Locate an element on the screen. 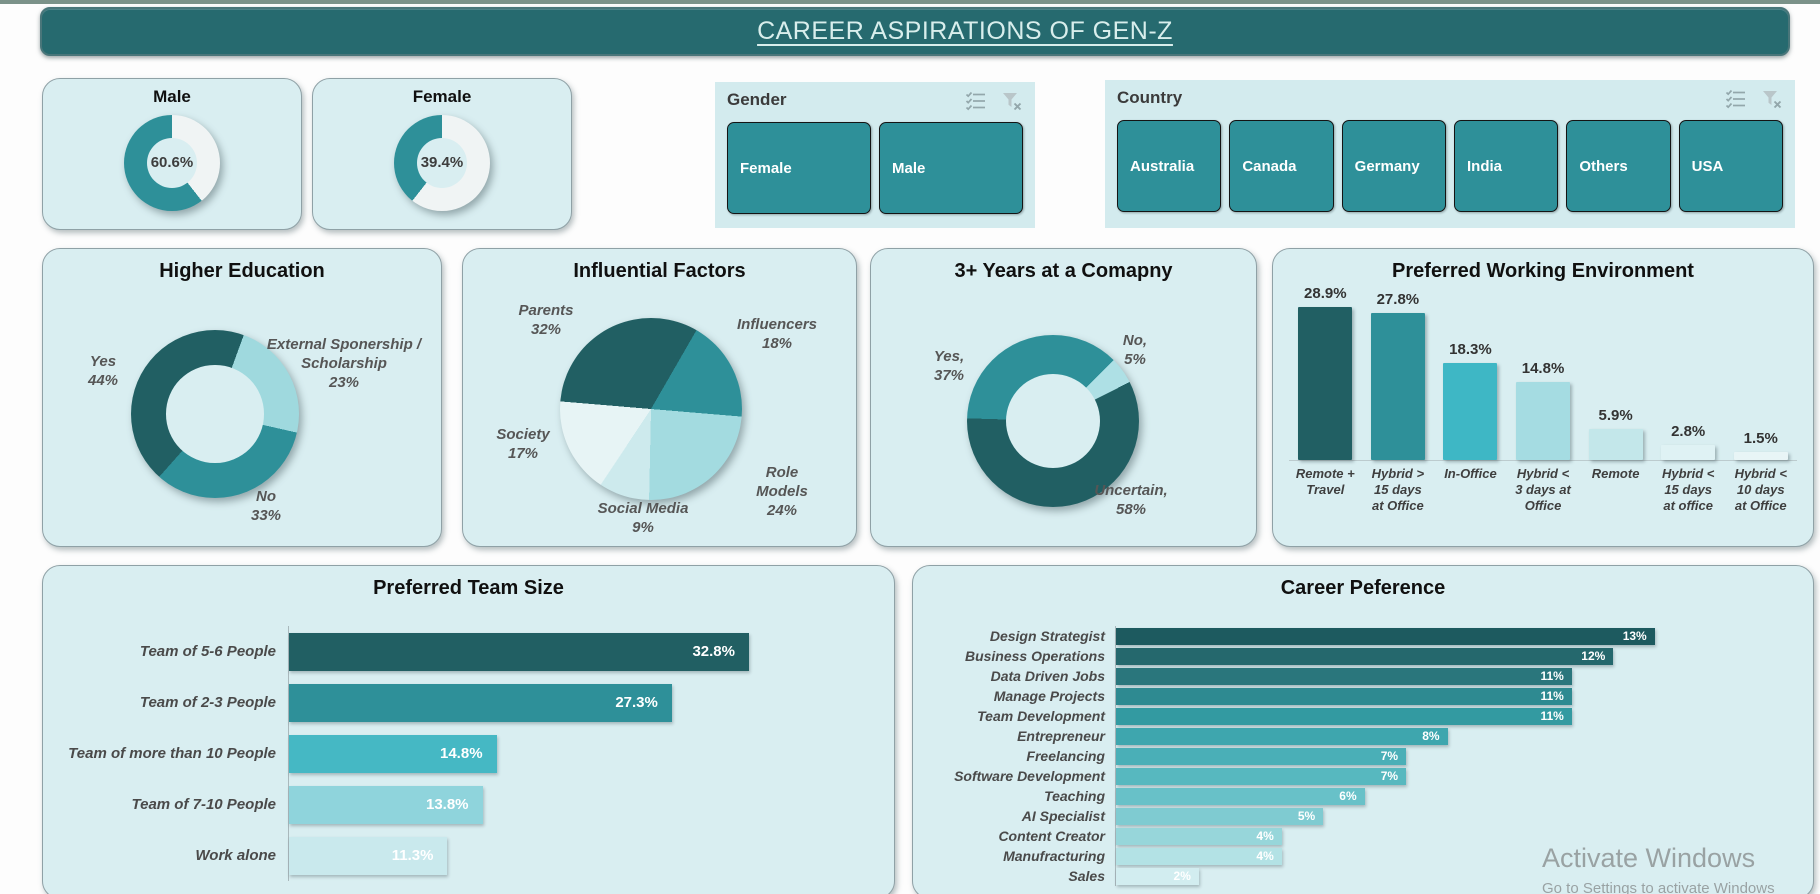 This screenshot has height=894, width=1820. career-preference-value-label-5: 8% is located at coordinates (1431, 736).